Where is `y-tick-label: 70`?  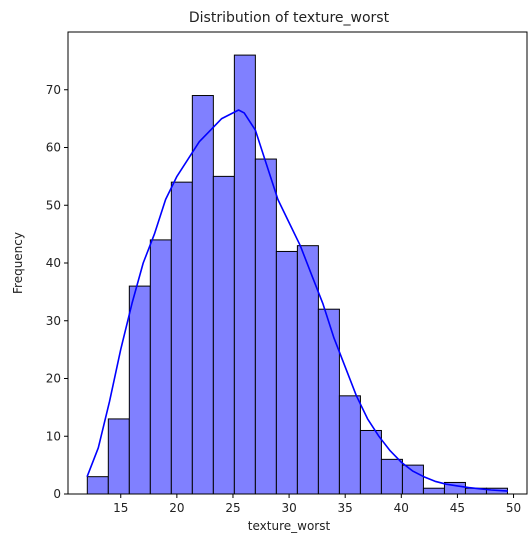
y-tick-label: 70 is located at coordinates (53, 90).